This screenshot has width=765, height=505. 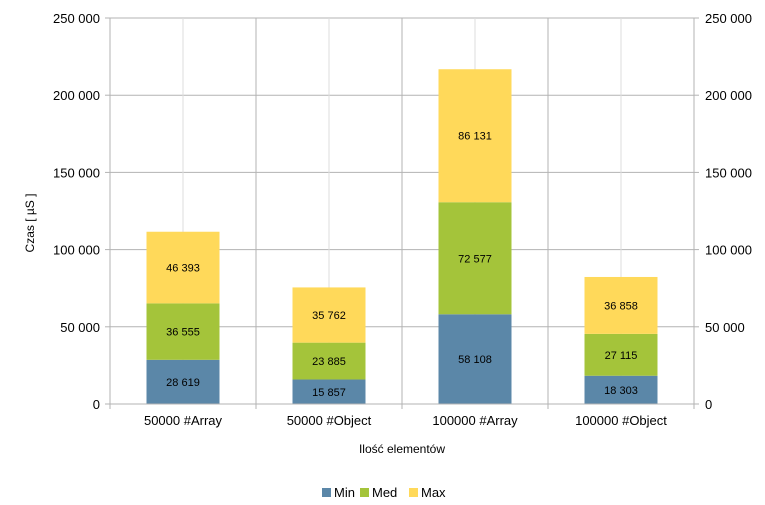 What do you see at coordinates (329, 420) in the screenshot?
I see `category-label: 50000 #Object` at bounding box center [329, 420].